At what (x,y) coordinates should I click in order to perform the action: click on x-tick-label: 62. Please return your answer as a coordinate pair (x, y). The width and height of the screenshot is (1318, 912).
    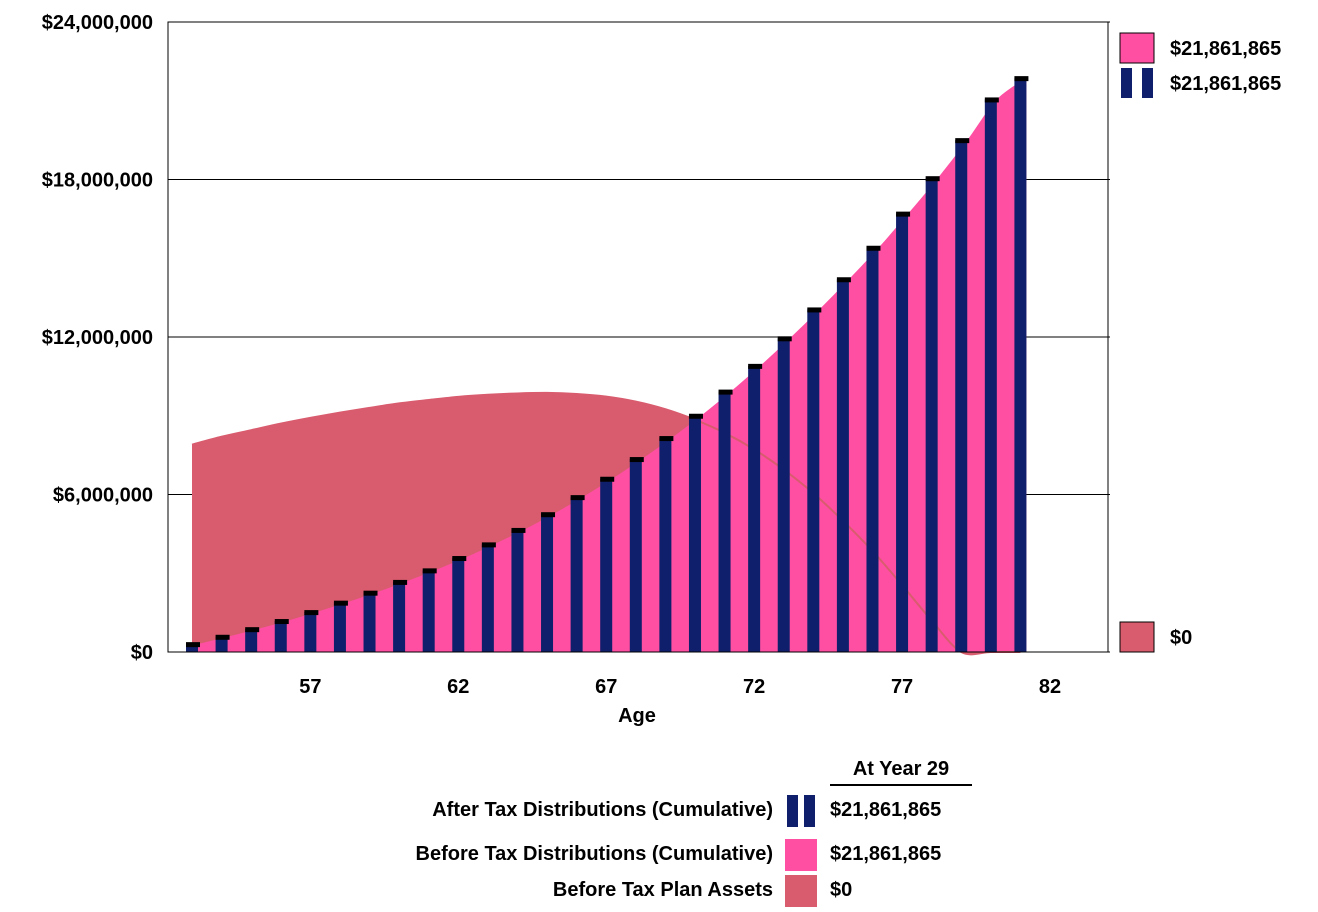
    Looking at the image, I should click on (458, 687).